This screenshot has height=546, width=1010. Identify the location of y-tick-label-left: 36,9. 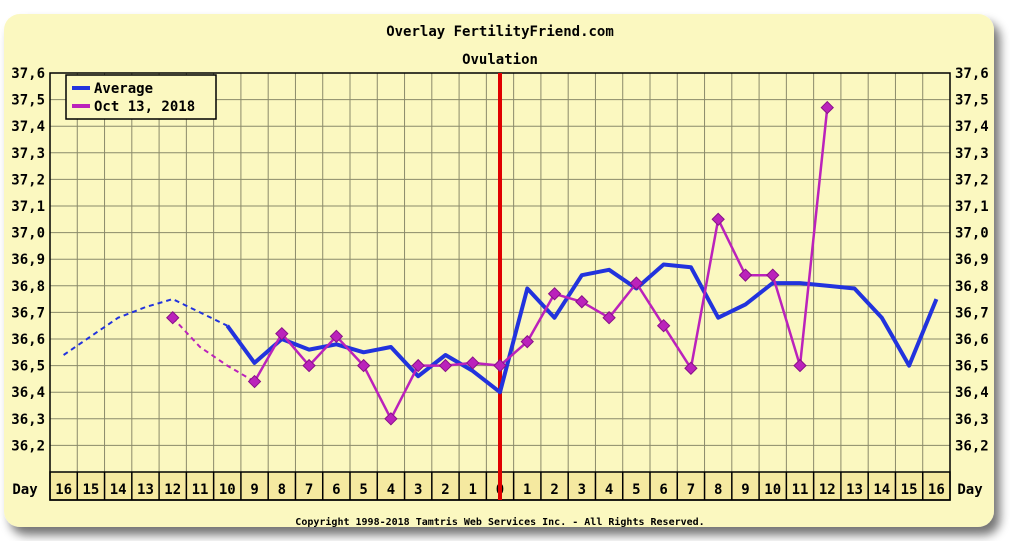
(28, 260).